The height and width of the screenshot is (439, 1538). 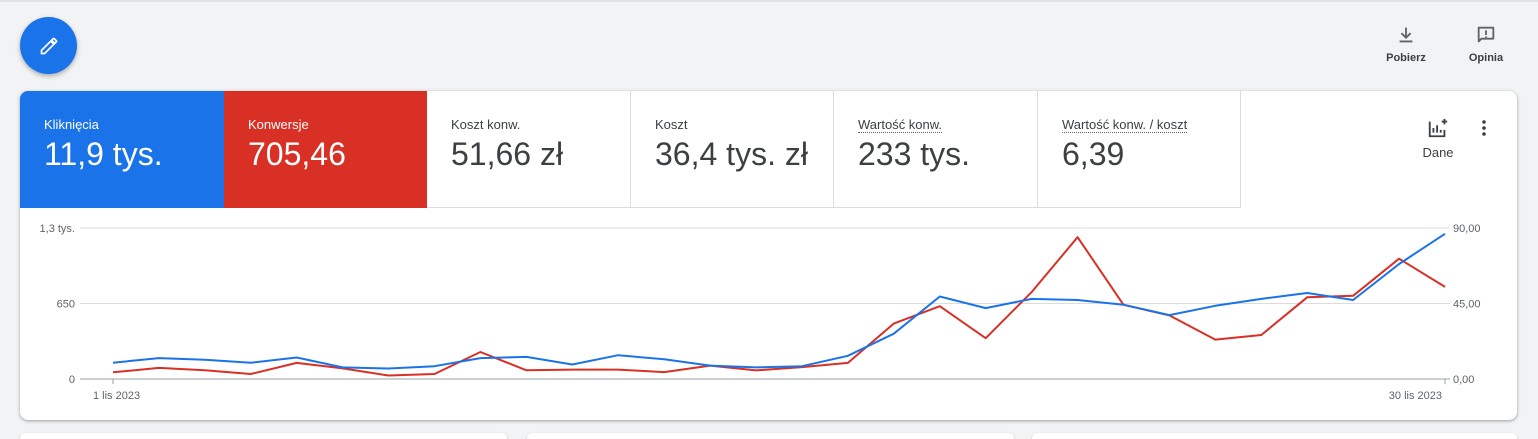 I want to click on metric-value: 705,46, so click(x=297, y=154).